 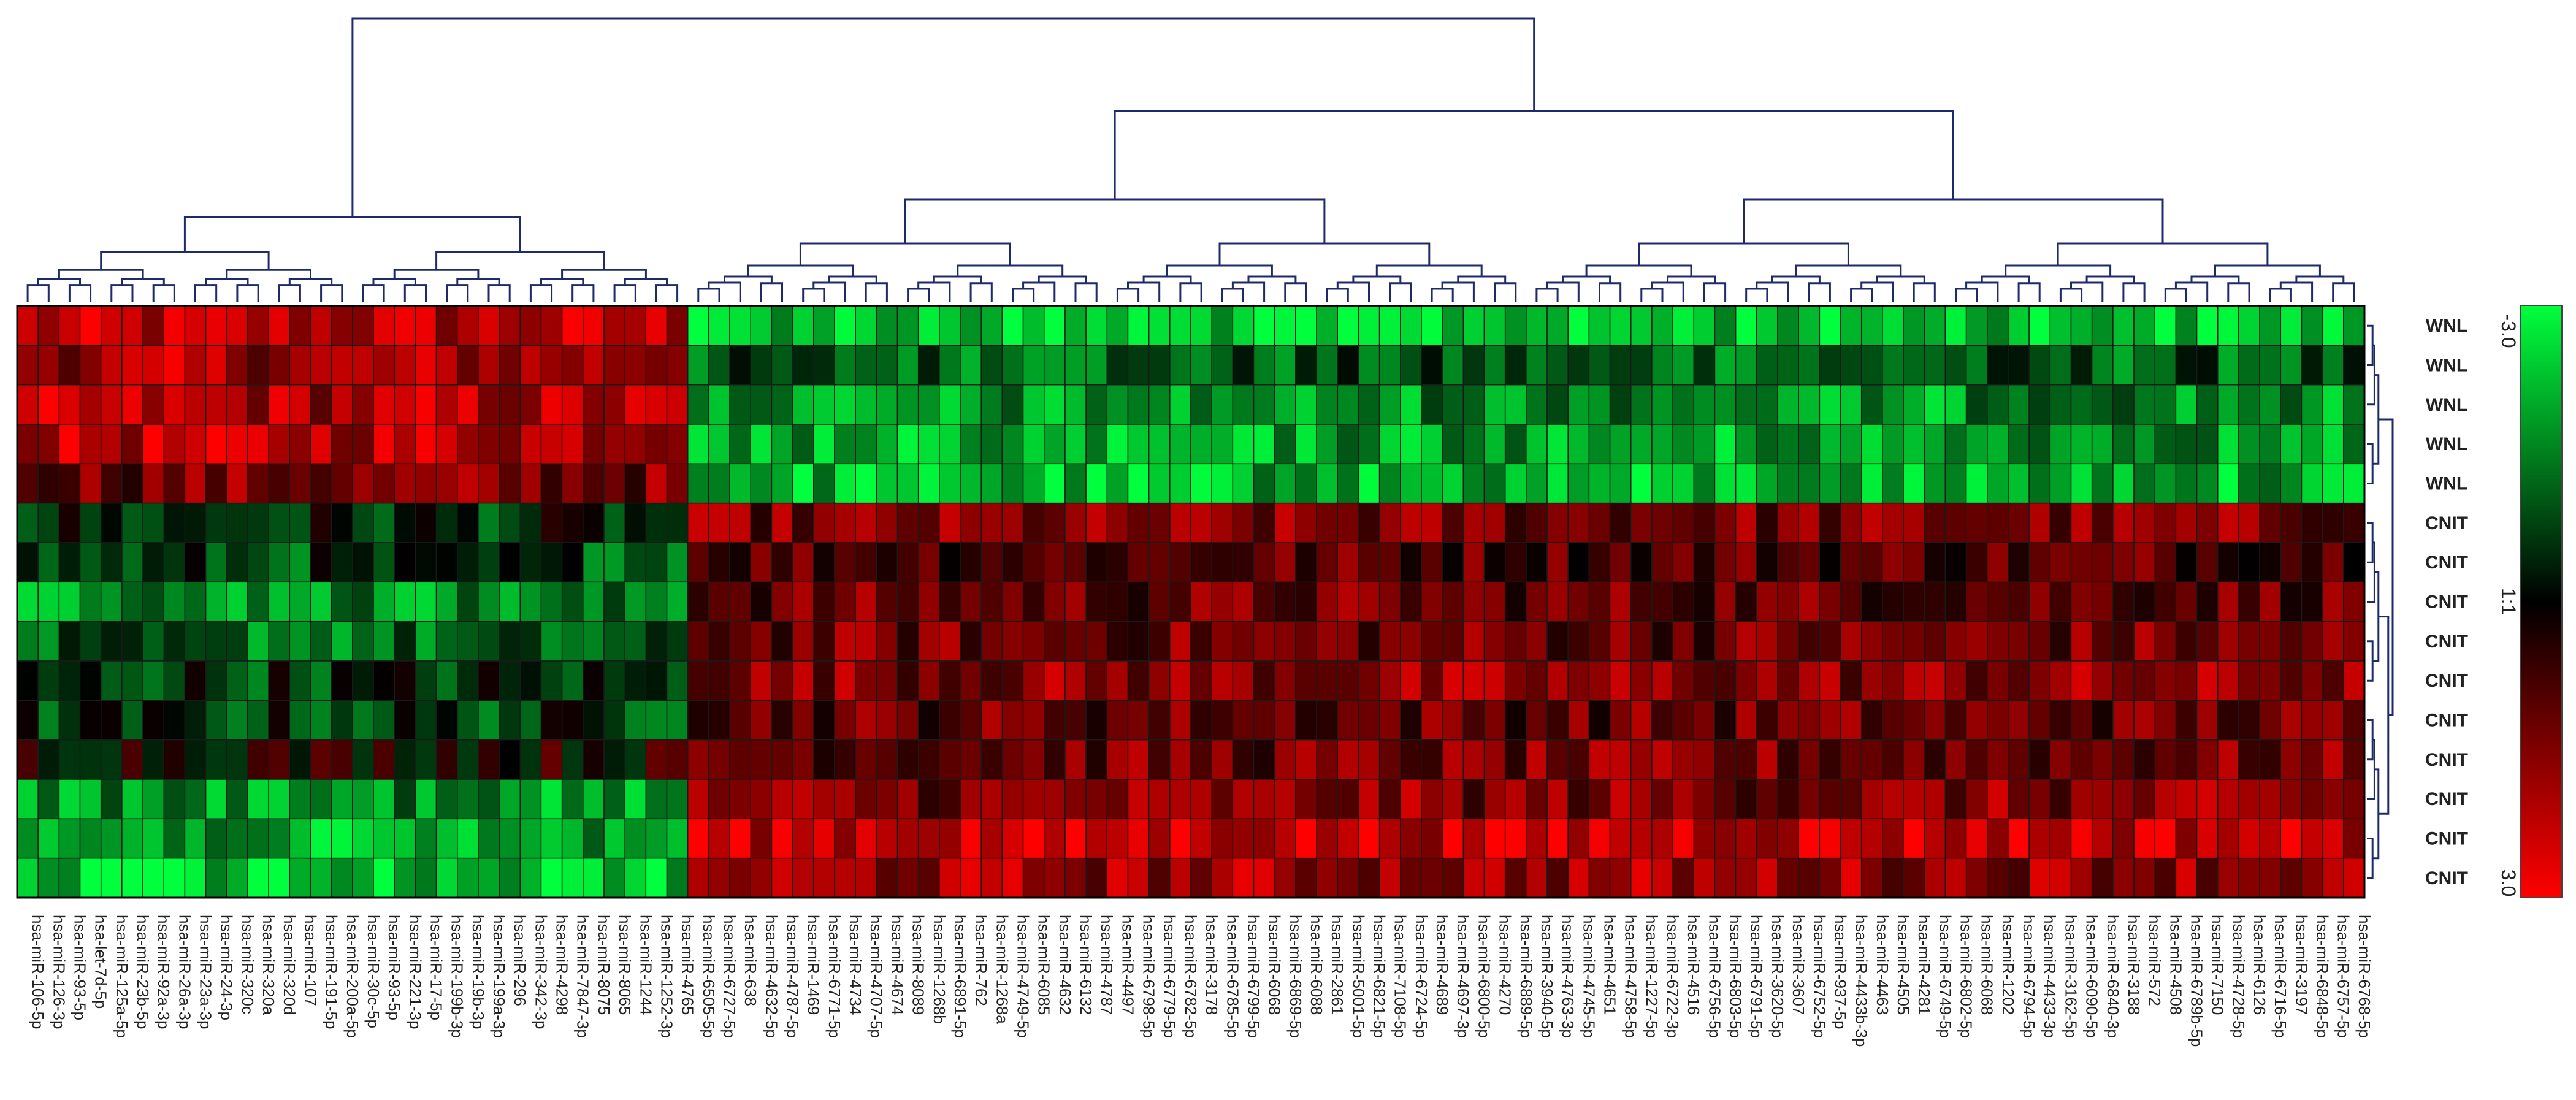 I want to click on column-label: hsa-miR-4787, so click(x=1107, y=965).